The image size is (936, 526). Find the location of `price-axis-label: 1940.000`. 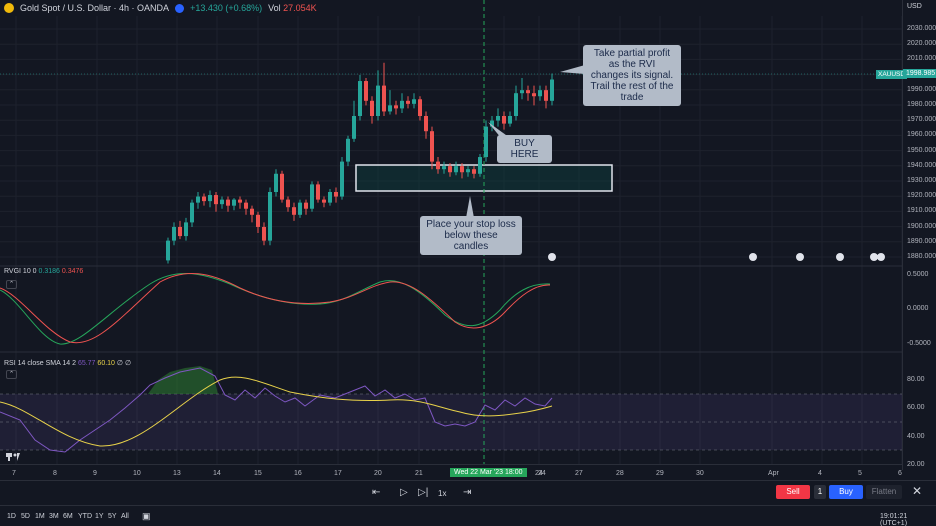

price-axis-label: 1940.000 is located at coordinates (921, 165).